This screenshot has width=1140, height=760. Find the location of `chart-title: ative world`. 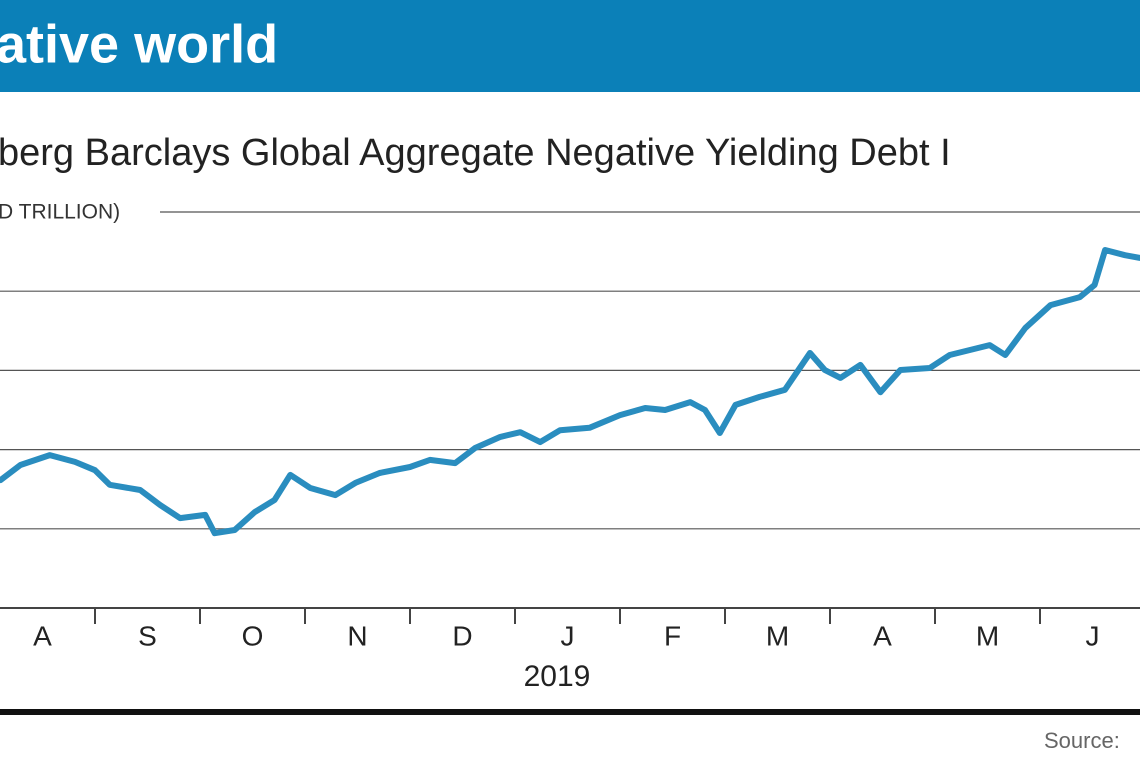

chart-title: ative world is located at coordinates (139, 44).